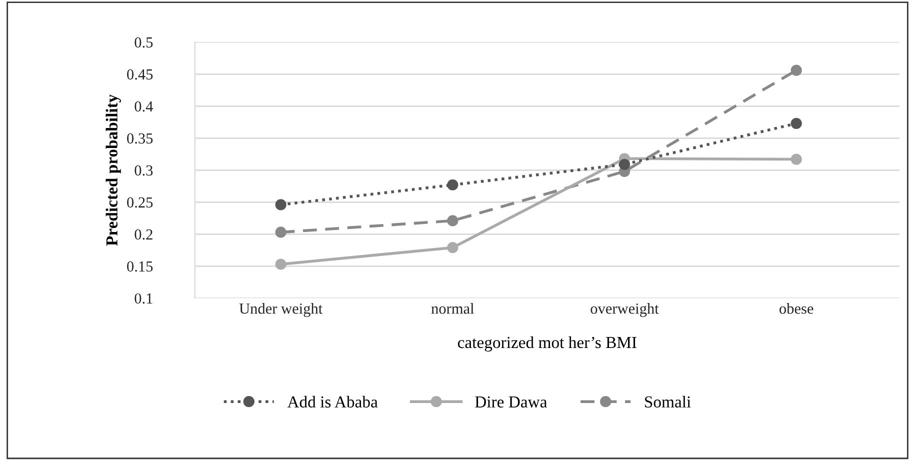 The width and height of the screenshot is (915, 463). What do you see at coordinates (113, 170) in the screenshot?
I see `y-axis-title: Predicted probability` at bounding box center [113, 170].